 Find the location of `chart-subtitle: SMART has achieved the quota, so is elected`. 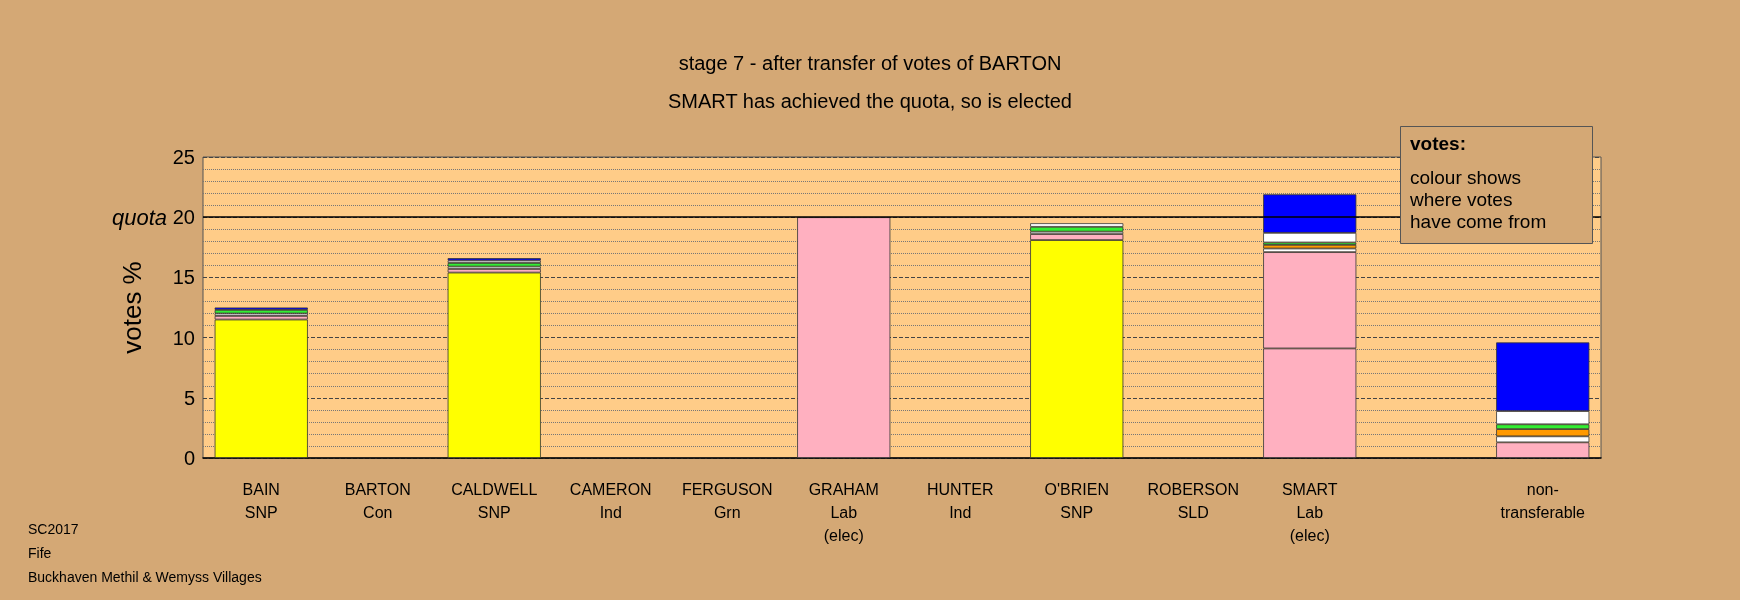

chart-subtitle: SMART has achieved the quota, so is elected is located at coordinates (870, 101).